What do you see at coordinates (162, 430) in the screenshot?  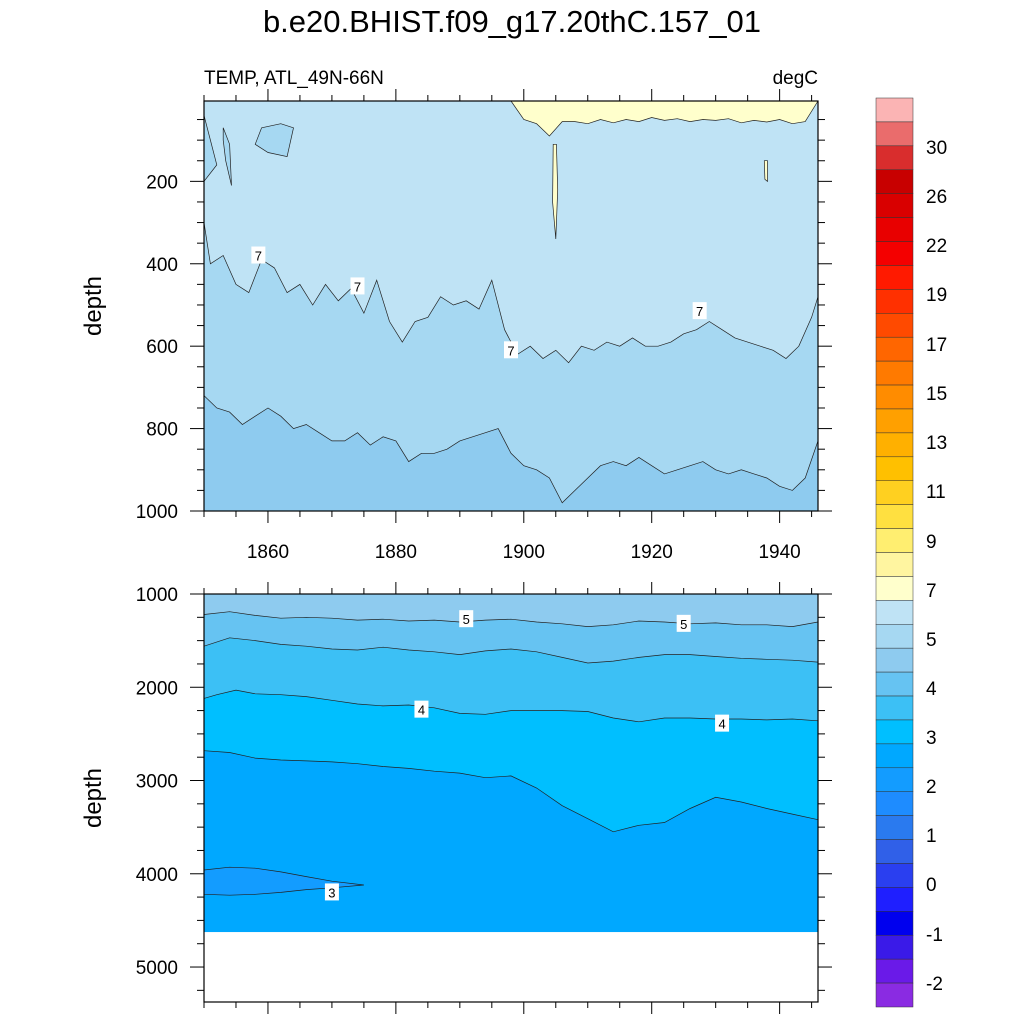 I see `y-tick-label: 800` at bounding box center [162, 430].